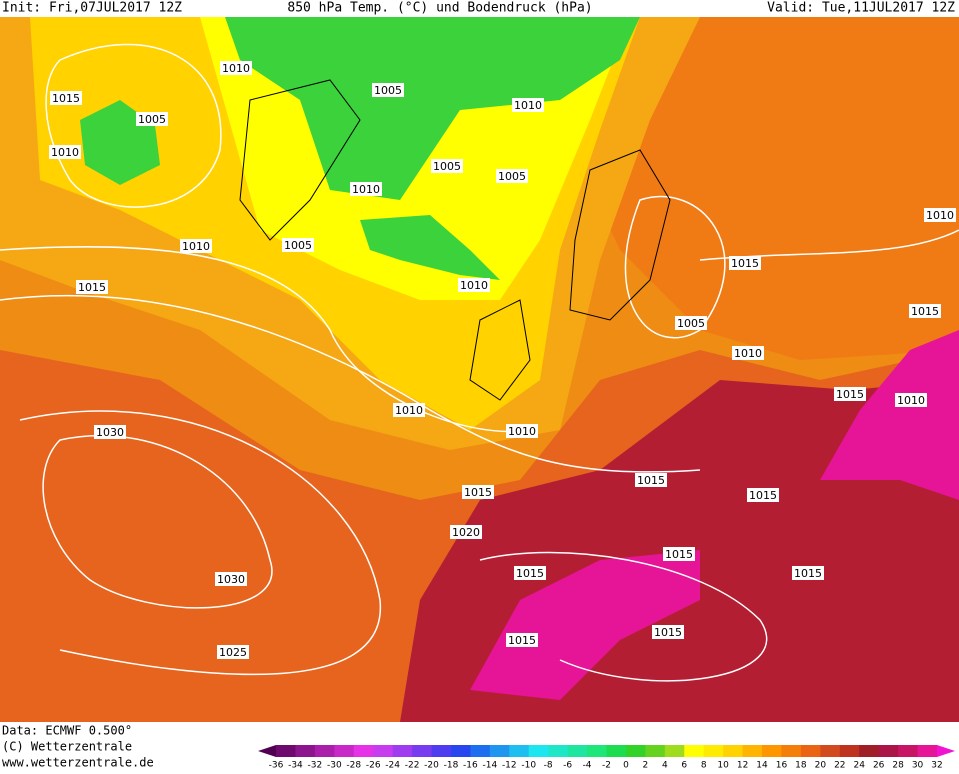  What do you see at coordinates (821, 766) in the screenshot?
I see `colorbar-label: 20` at bounding box center [821, 766].